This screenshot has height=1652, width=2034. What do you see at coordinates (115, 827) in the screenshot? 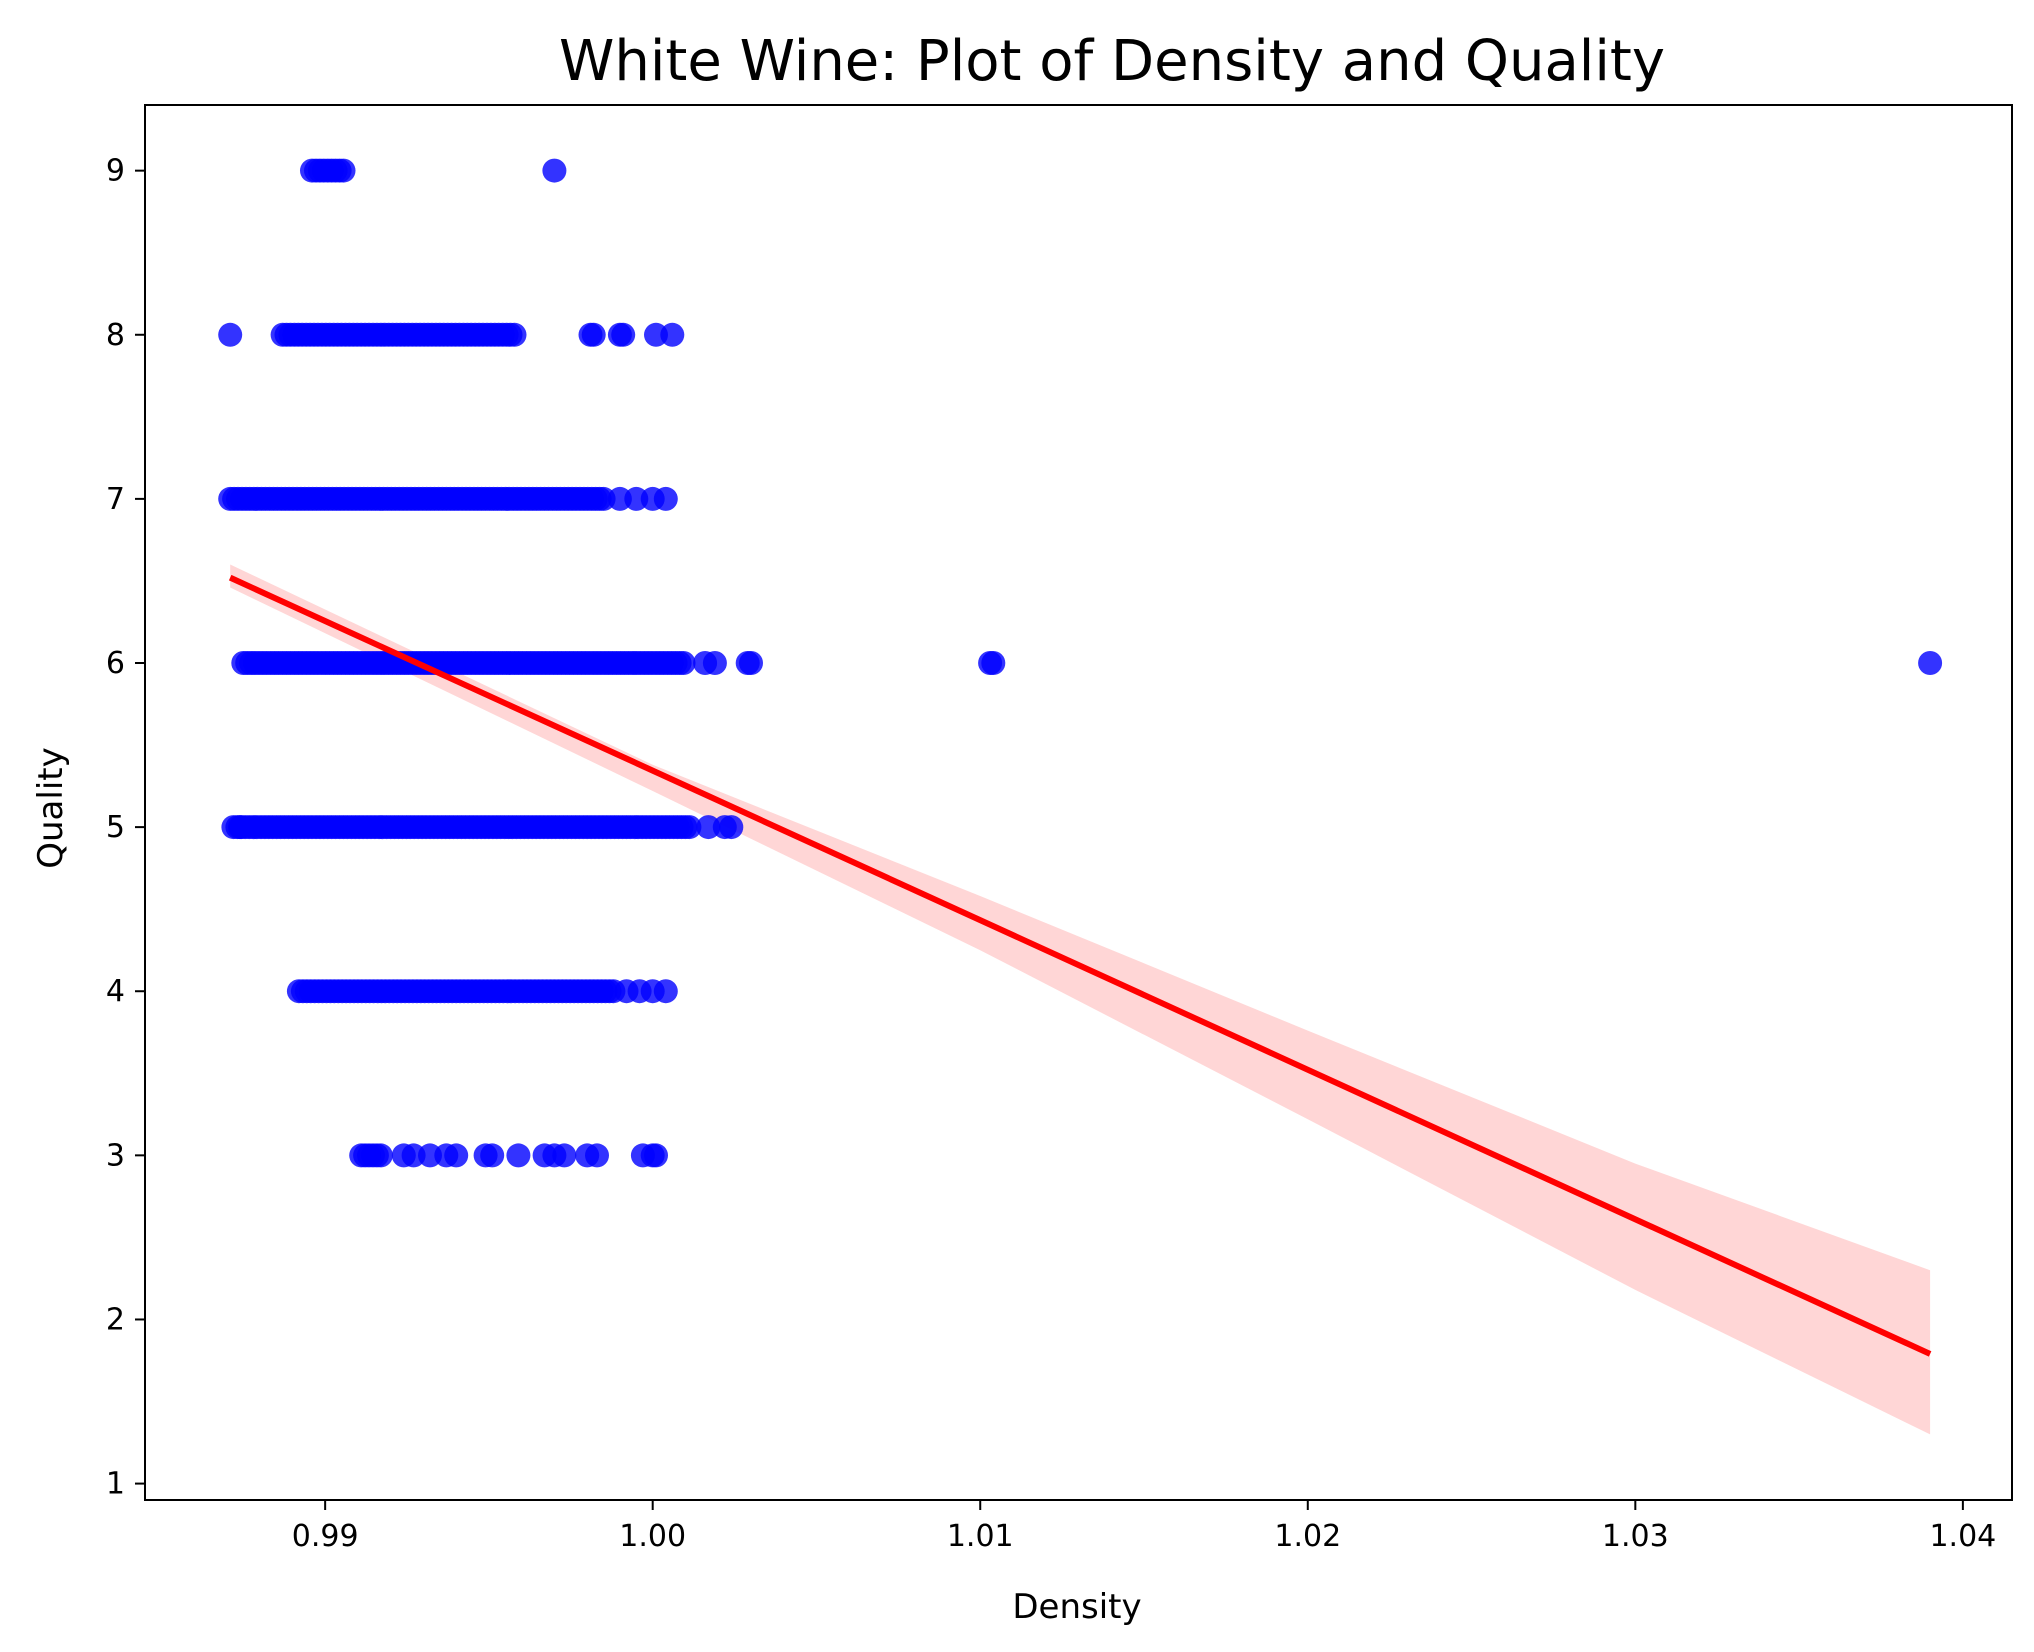
I see `y-tick-label: 5` at bounding box center [115, 827].